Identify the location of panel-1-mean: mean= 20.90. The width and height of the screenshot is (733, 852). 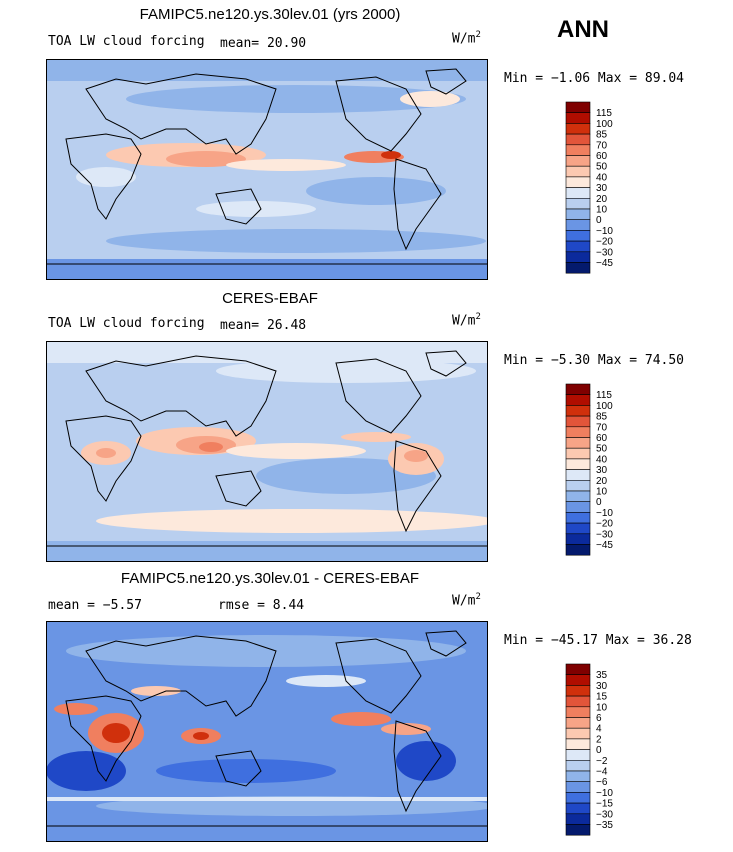
(263, 43).